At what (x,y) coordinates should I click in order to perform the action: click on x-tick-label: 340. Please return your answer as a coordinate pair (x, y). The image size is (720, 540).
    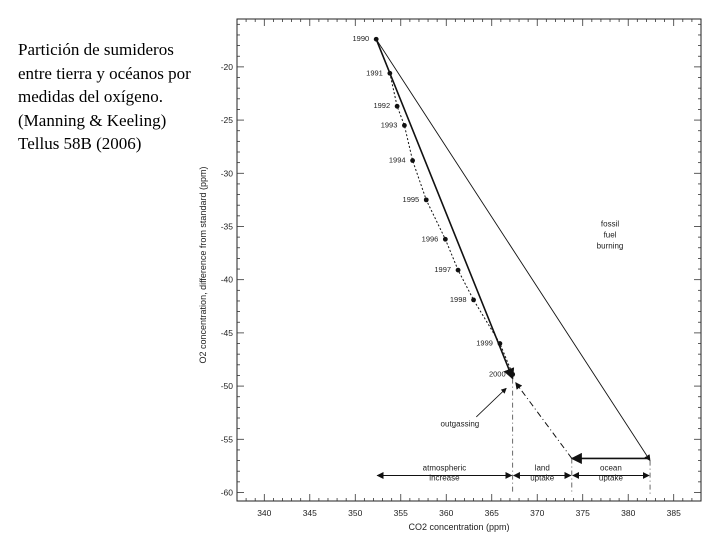
    Looking at the image, I should click on (264, 513).